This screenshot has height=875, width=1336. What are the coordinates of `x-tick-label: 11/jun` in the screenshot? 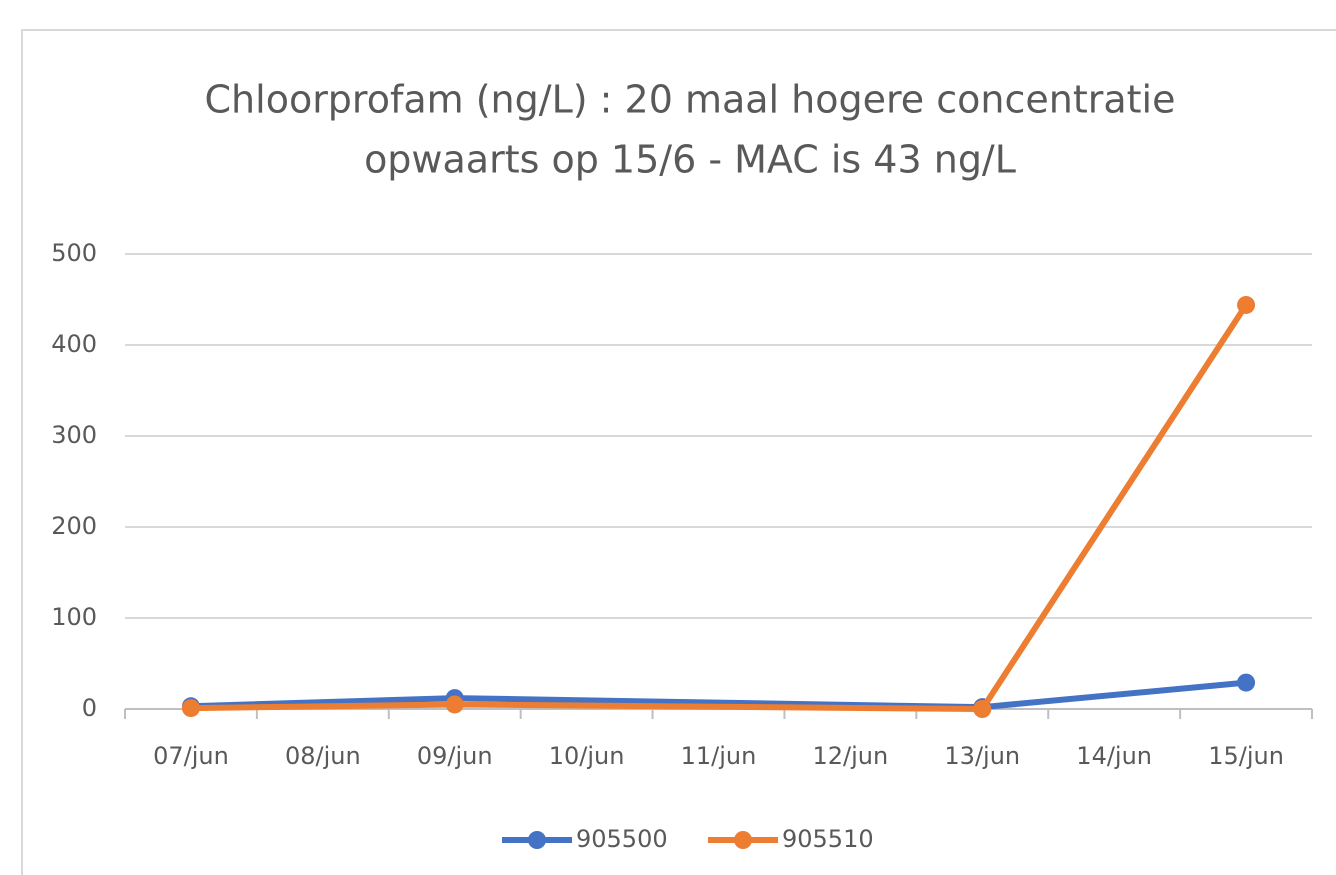 It's located at (719, 756).